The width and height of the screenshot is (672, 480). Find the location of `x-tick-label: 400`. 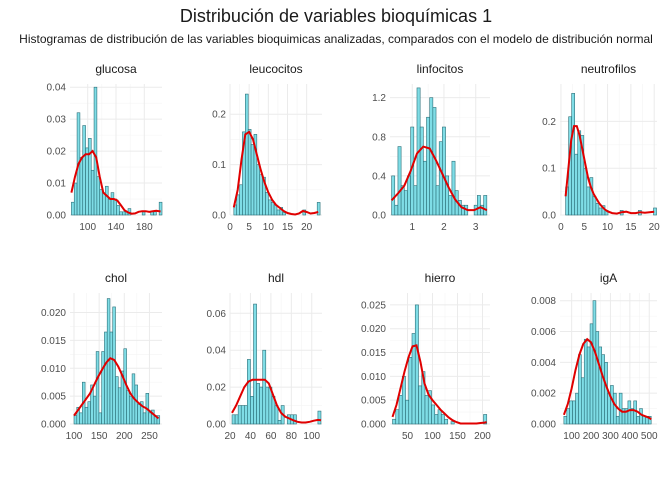

x-tick-label: 400 is located at coordinates (629, 436).